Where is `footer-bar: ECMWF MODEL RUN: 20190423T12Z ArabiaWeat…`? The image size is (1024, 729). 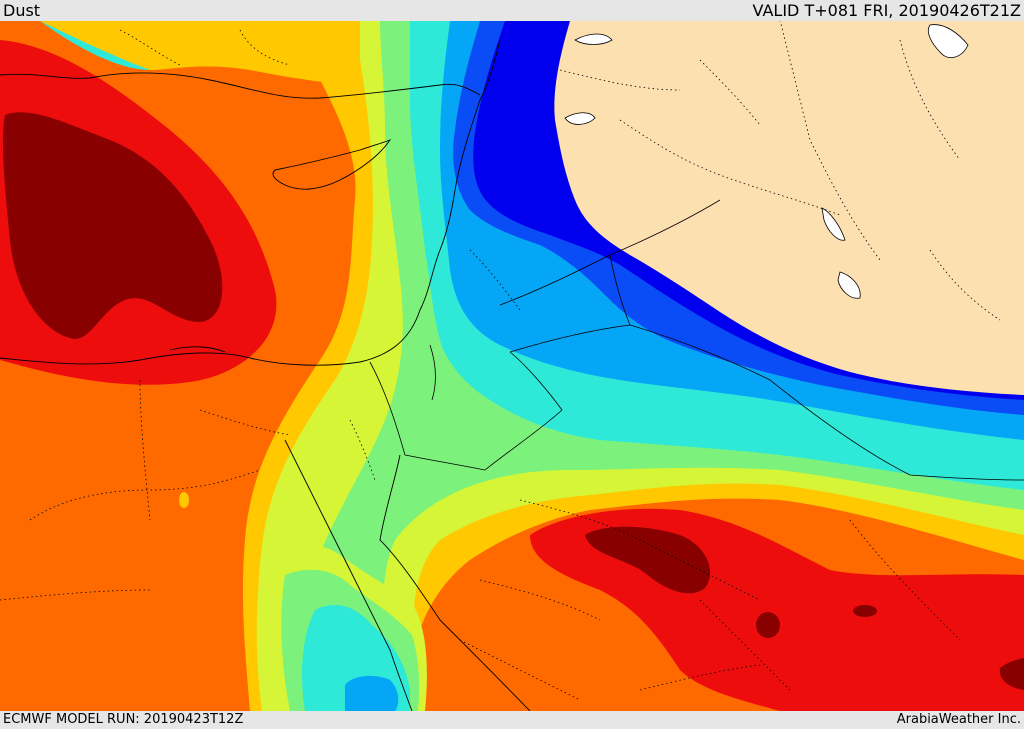 footer-bar: ECMWF MODEL RUN: 20190423T12Z ArabiaWeat… is located at coordinates (512, 720).